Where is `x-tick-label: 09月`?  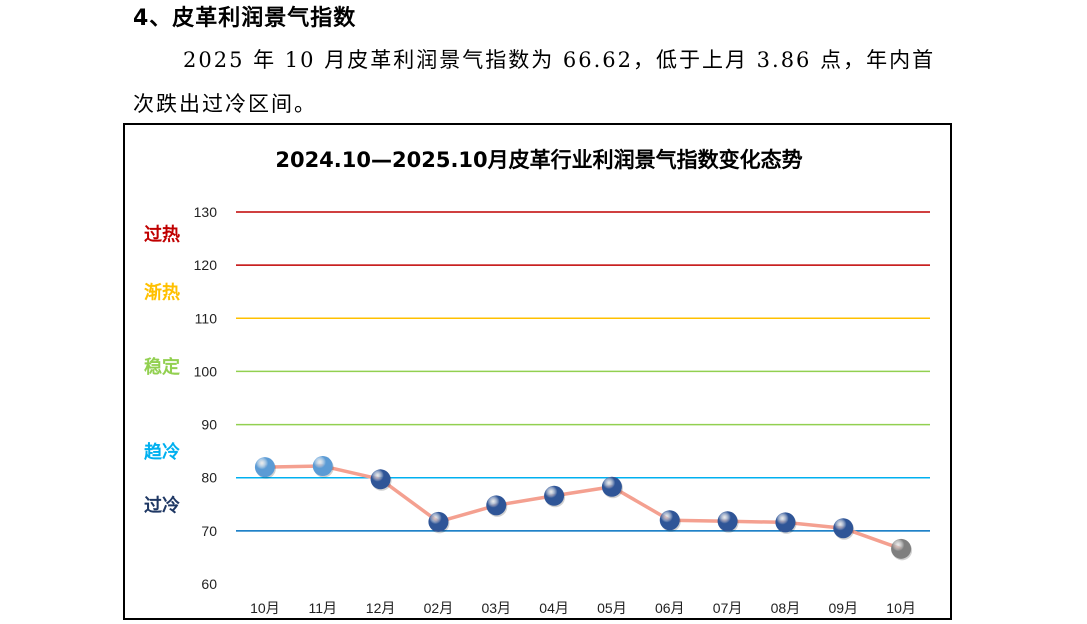 x-tick-label: 09月 is located at coordinates (843, 608).